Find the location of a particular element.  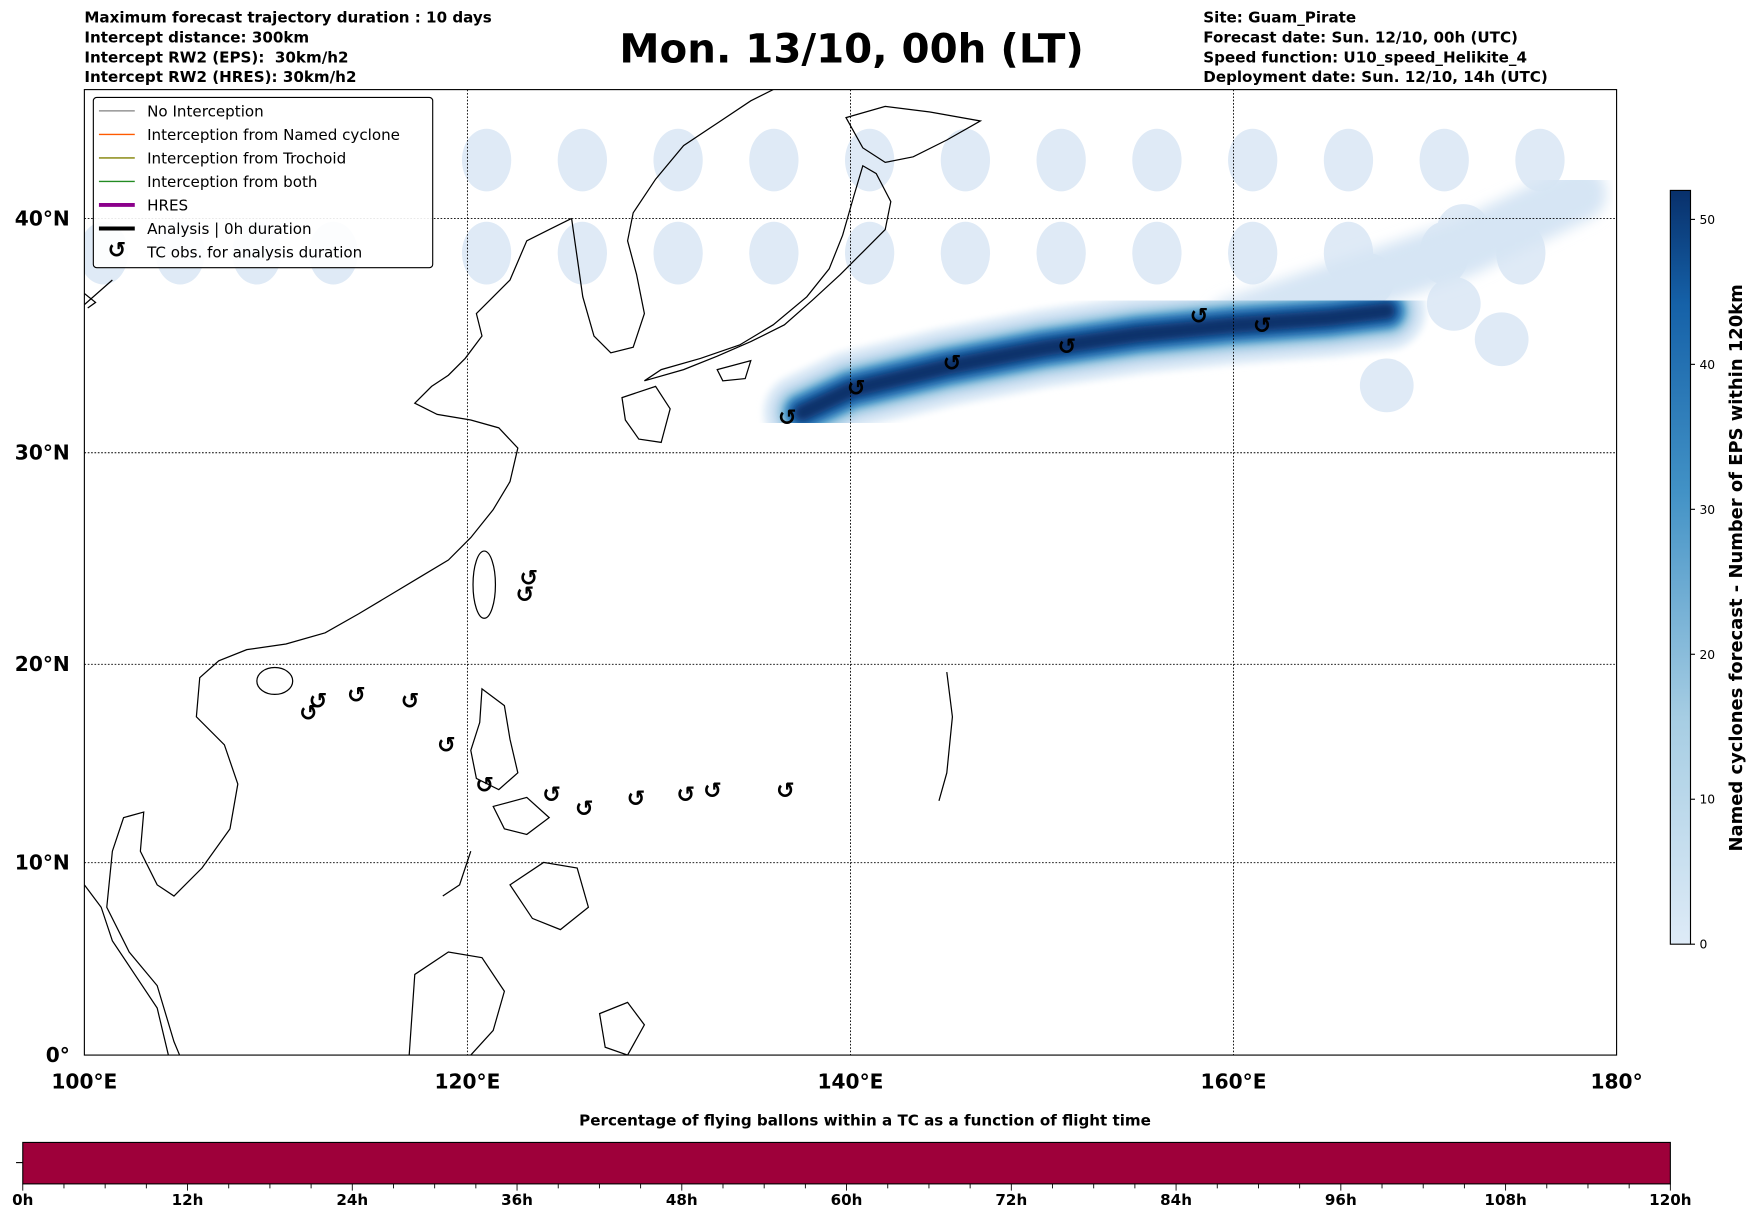

colorbar-tick-label: 50 is located at coordinates (1707, 220).